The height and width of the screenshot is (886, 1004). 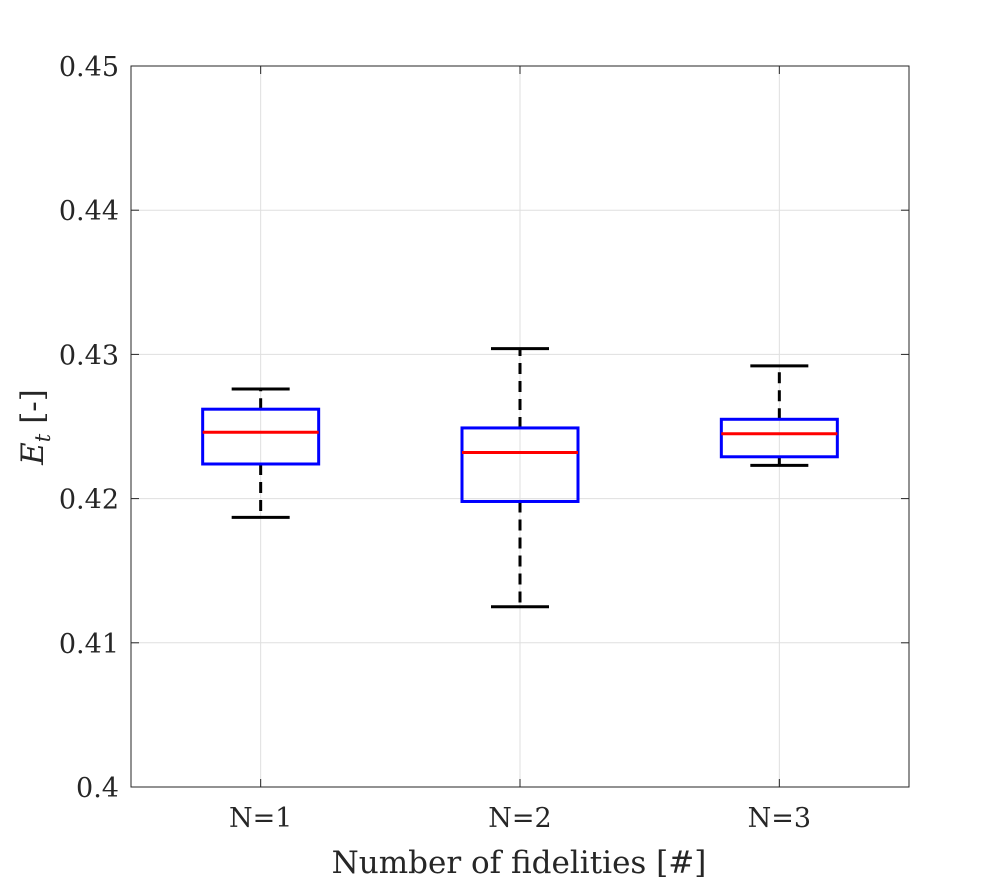 I want to click on y-axis-label: Et [-], so click(x=35, y=427).